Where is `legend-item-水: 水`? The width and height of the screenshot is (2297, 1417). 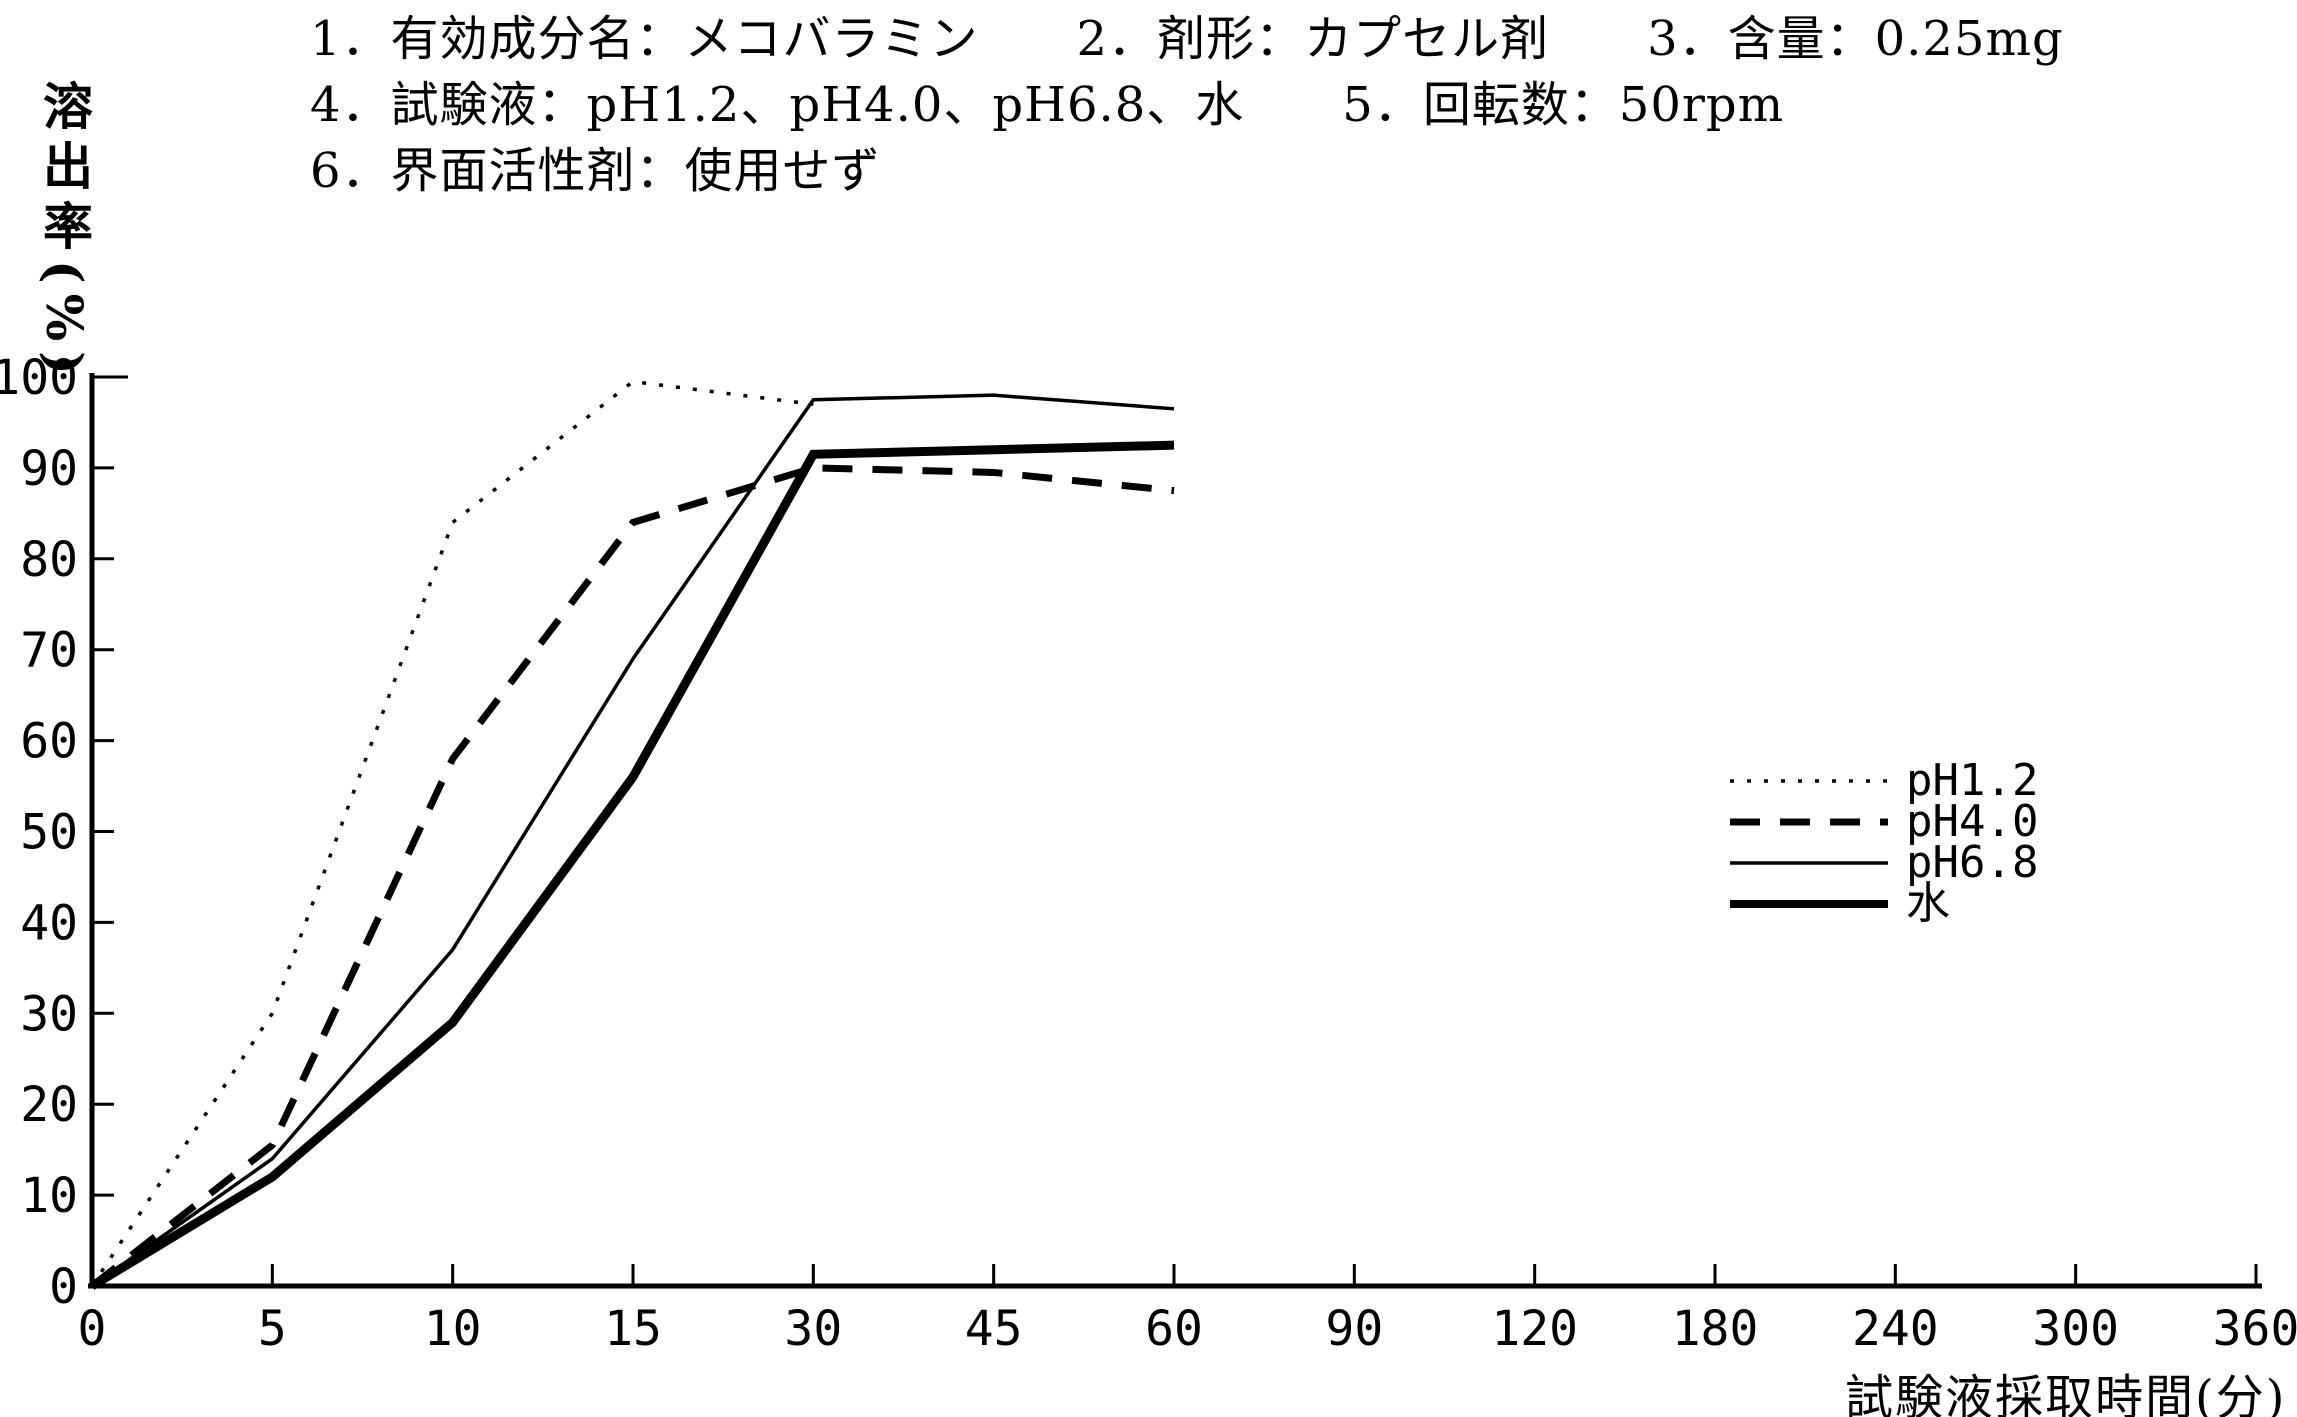
legend-item-水: 水 is located at coordinates (1884, 903).